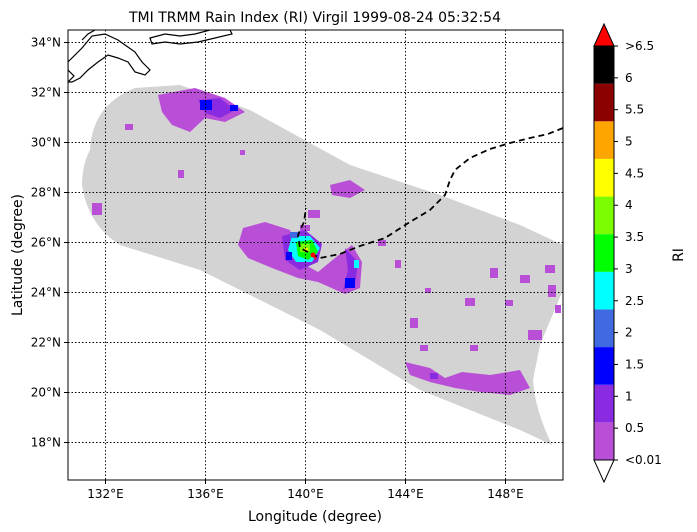 This screenshot has height=532, width=697. Describe the element at coordinates (46, 393) in the screenshot. I see `y-tick-label-1: 20°N` at that location.